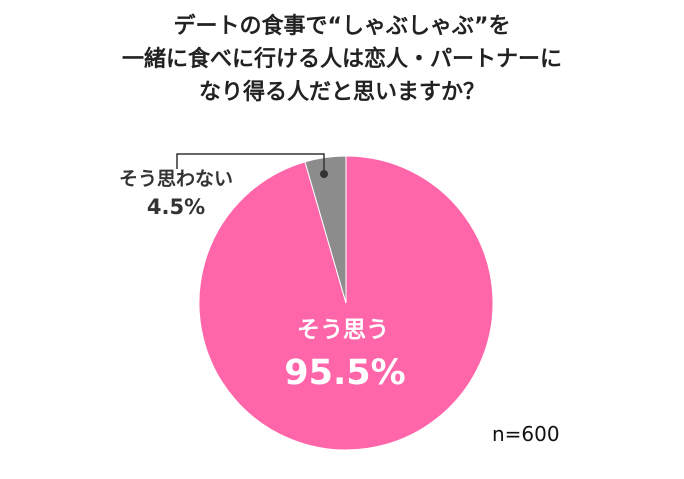 The image size is (684, 479). Describe the element at coordinates (250, 162) in the screenshot. I see `leader-line` at that location.